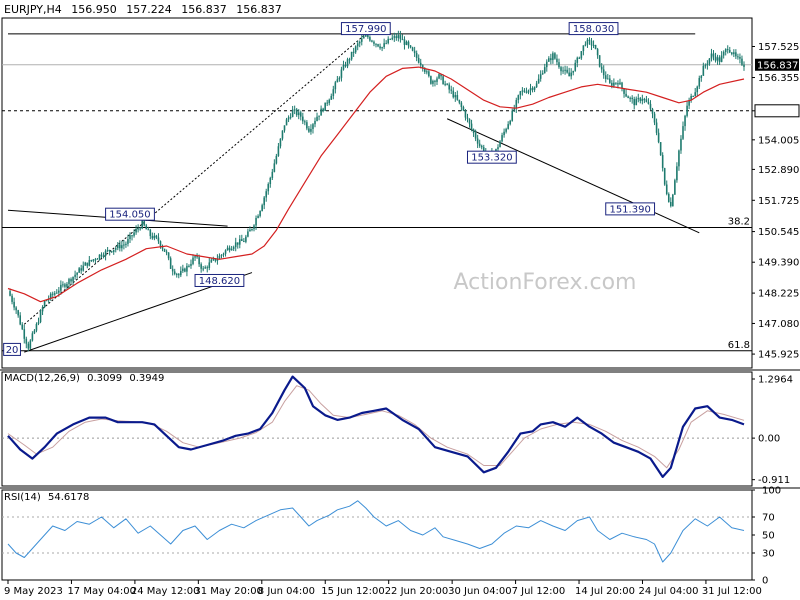 The width and height of the screenshot is (800, 600). I want to click on current-price-tag, so click(777, 64).